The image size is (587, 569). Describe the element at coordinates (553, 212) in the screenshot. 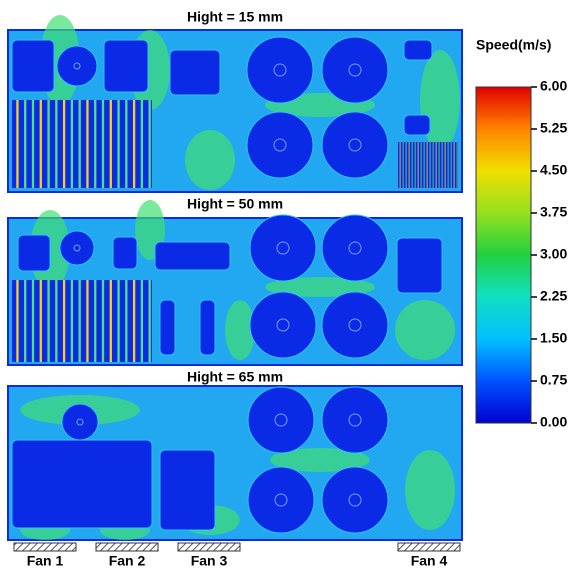

I see `colorbar-tick-label: 3.75` at that location.